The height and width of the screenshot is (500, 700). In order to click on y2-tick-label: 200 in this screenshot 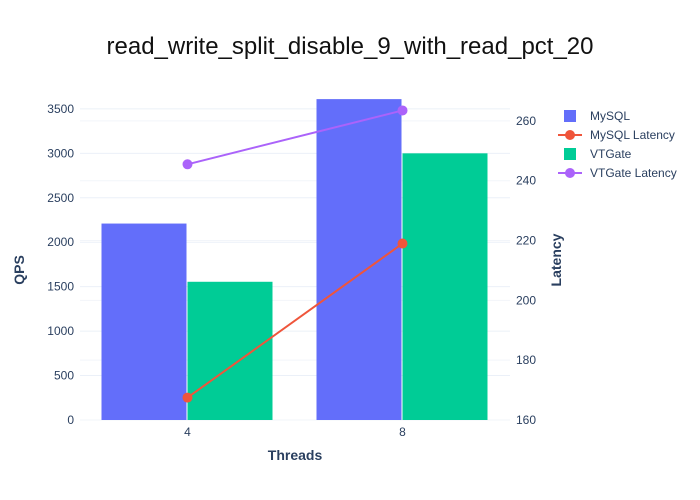, I will do `click(526, 300)`.